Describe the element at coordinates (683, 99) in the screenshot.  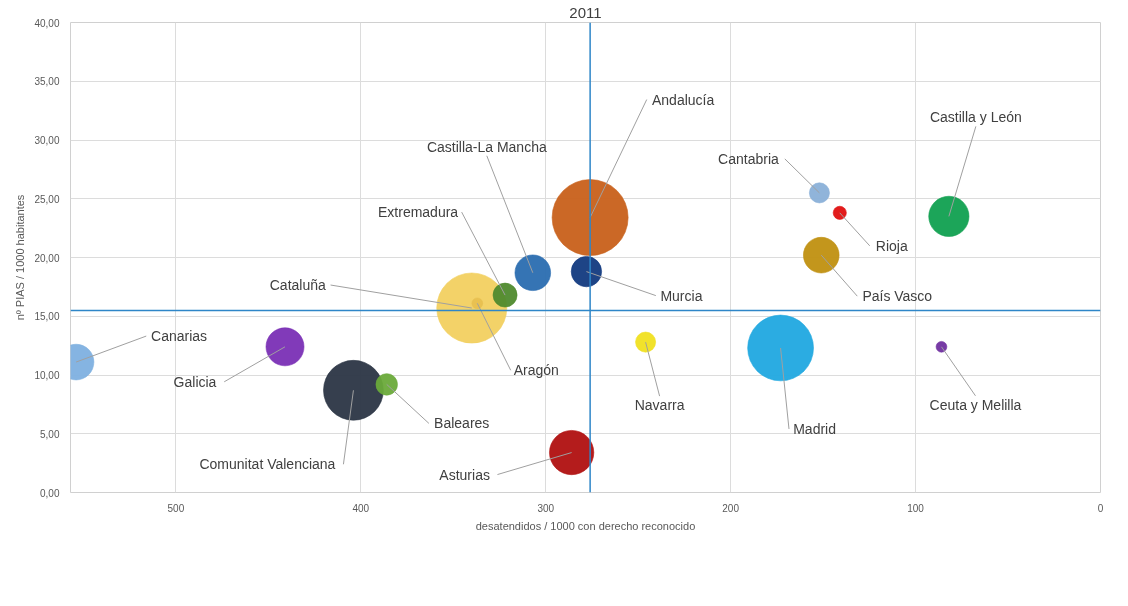
I see `text: Andalucía` at that location.